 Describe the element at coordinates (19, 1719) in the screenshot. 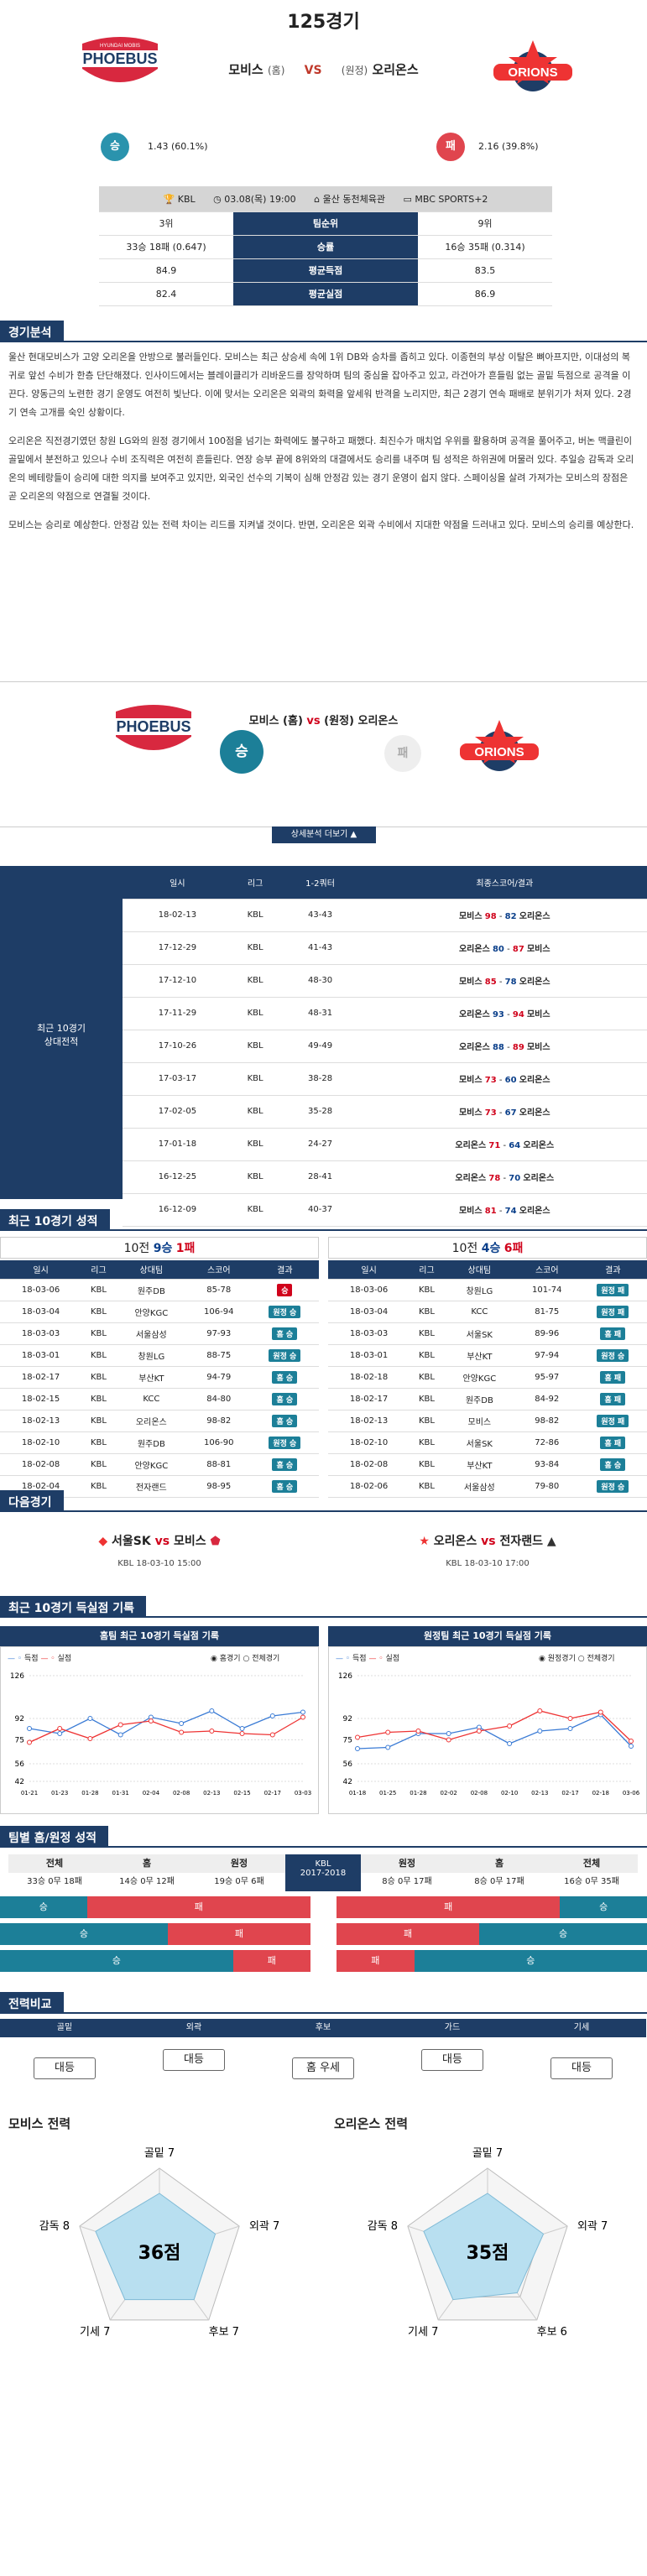

I see `y-tick-label: 92` at that location.